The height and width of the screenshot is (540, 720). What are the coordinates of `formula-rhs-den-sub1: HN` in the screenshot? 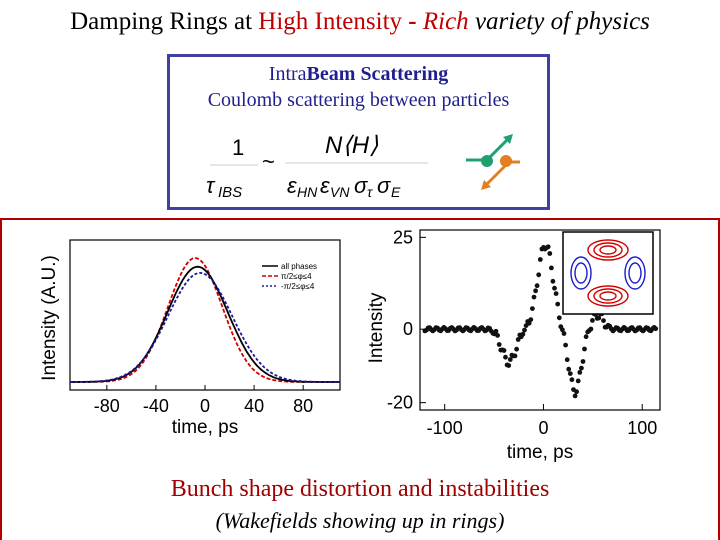 It's located at (307, 192).